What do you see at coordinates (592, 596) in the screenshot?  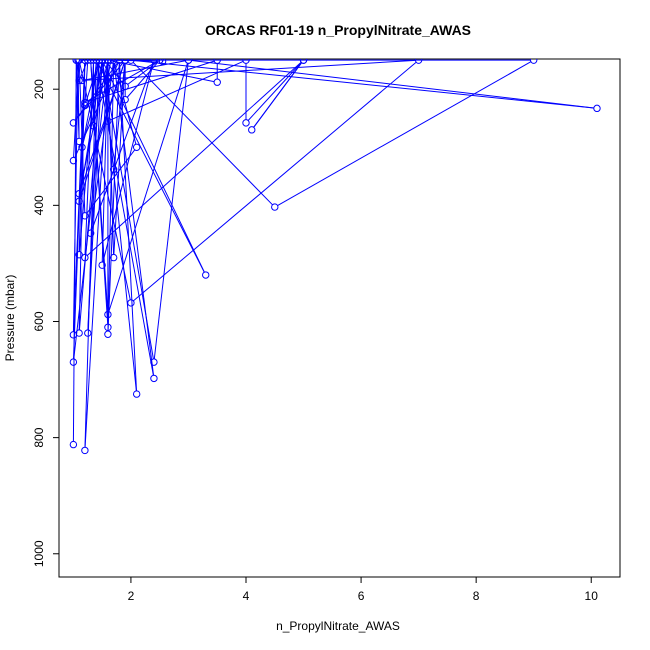 I see `x-tick-label: 10` at bounding box center [592, 596].